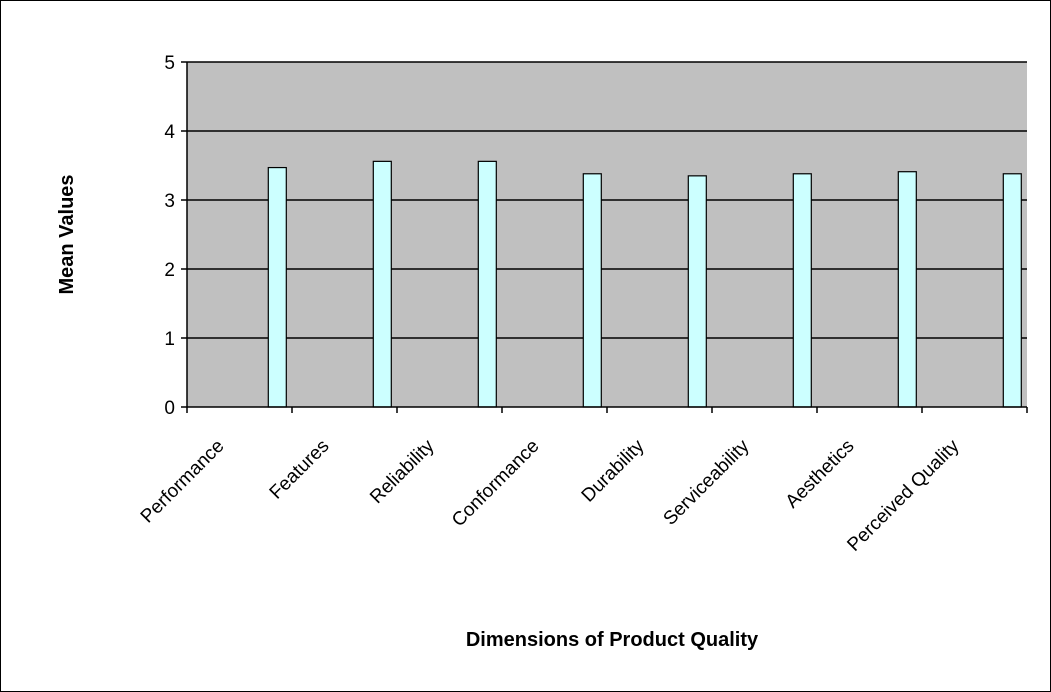 The image size is (1051, 692). I want to click on x-tick-label: Performance, so click(183, 482).